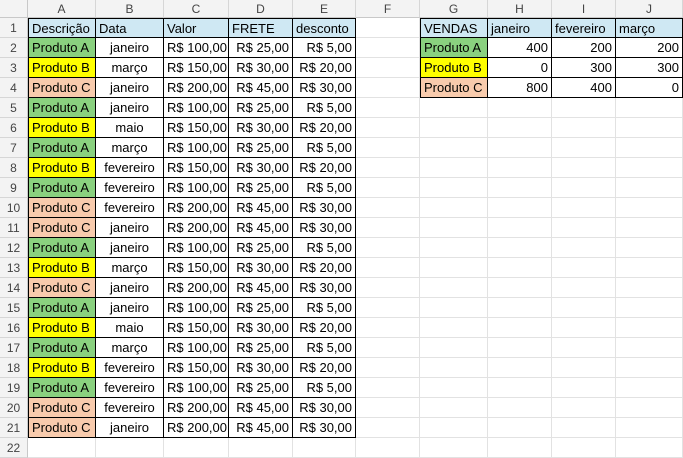 The height and width of the screenshot is (458, 683). I want to click on sales-product-cell: Produto C, so click(454, 88).